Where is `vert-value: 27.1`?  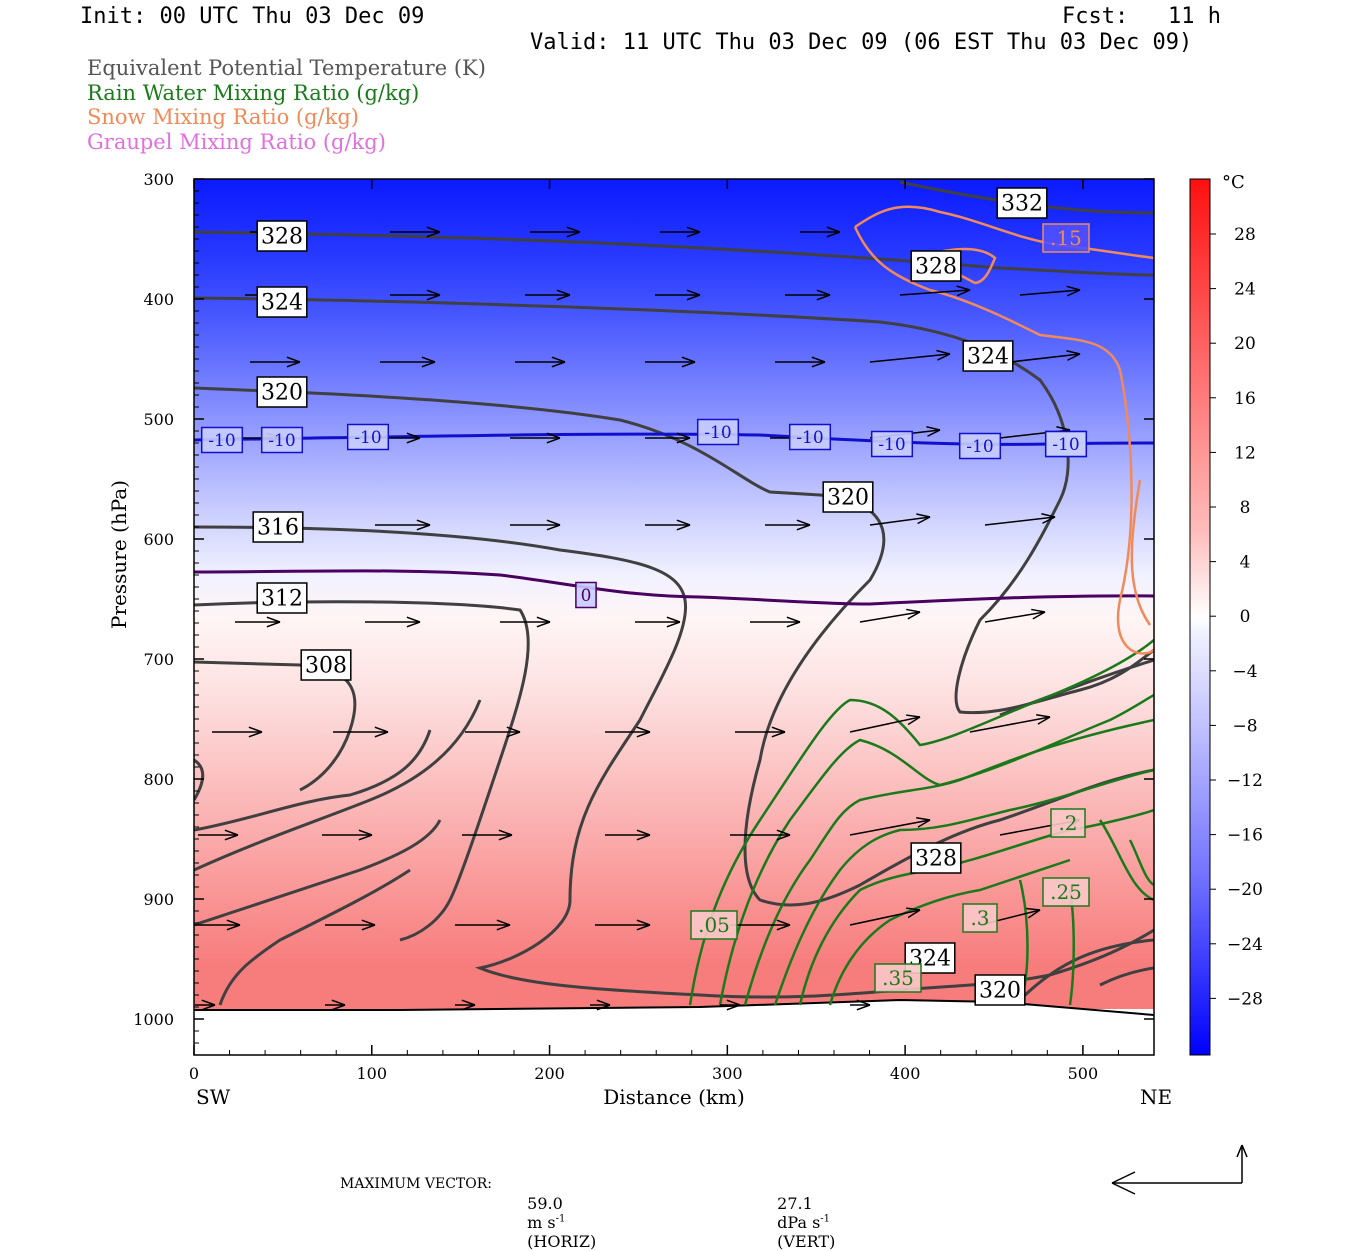
vert-value: 27.1 is located at coordinates (795, 1203).